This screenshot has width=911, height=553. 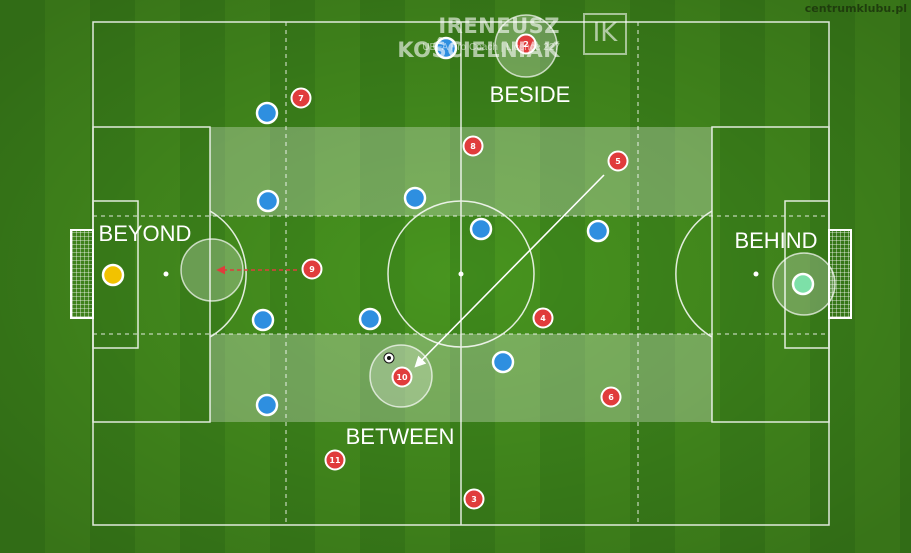 I want to click on attacker-number: 3, so click(x=474, y=499).